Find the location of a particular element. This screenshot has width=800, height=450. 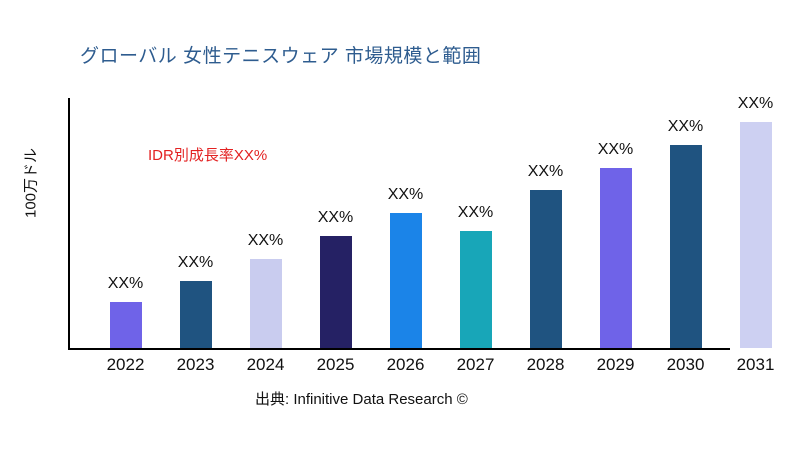

x-tick-label: 2030 is located at coordinates (685, 364).